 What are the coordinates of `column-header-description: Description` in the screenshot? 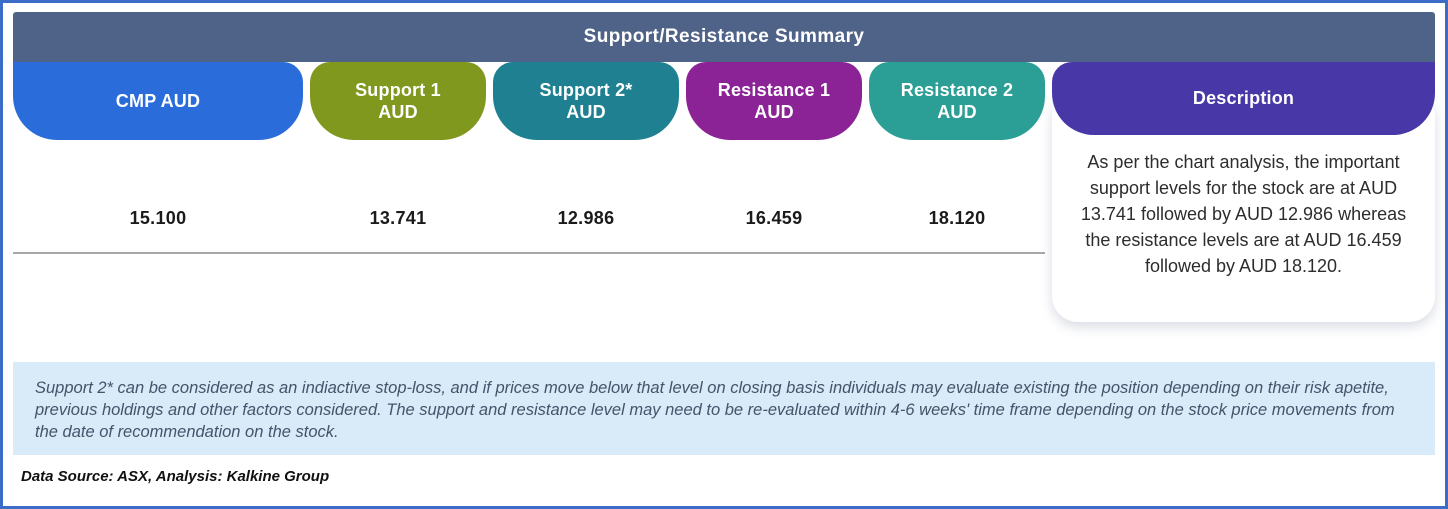 It's located at (1243, 98).